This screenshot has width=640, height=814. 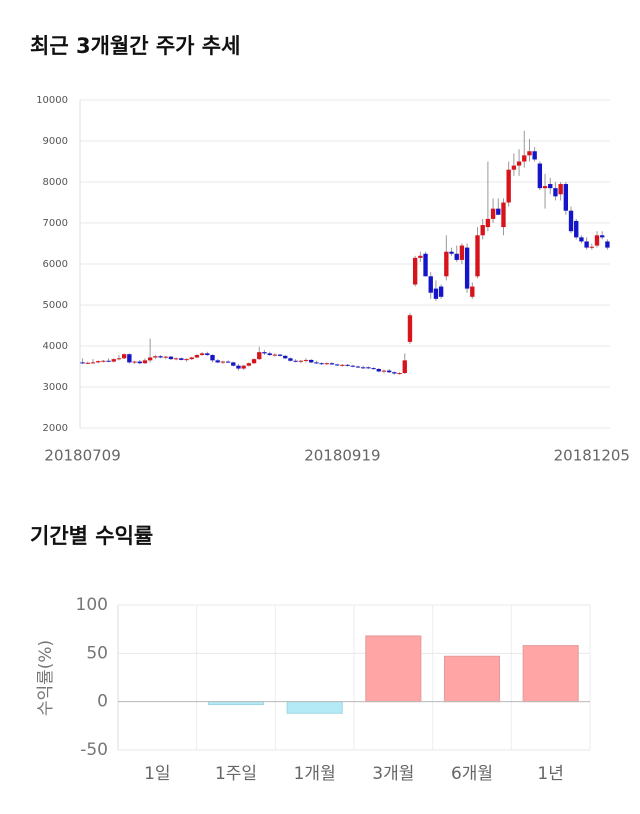 What do you see at coordinates (55, 182) in the screenshot?
I see `y-tick-label: 8000` at bounding box center [55, 182].